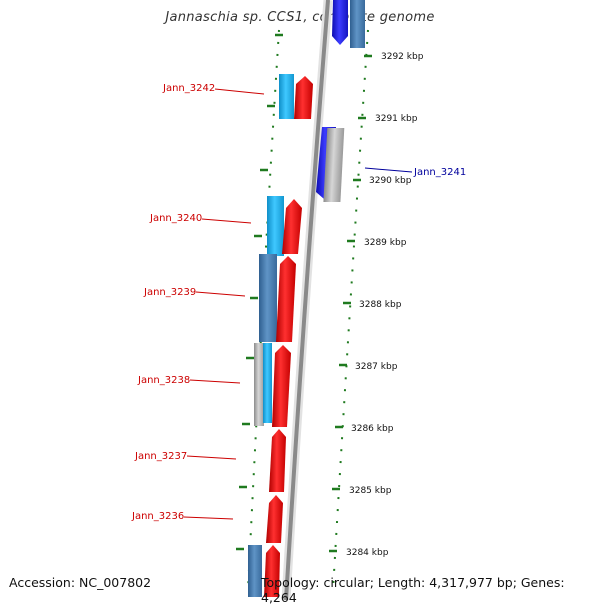  Describe the element at coordinates (350, 310) in the screenshot. I see `right-strand-guide` at that location.